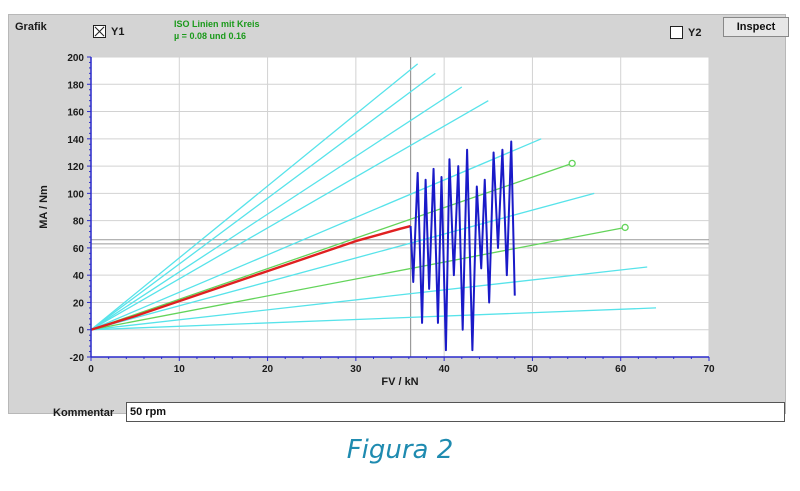 This screenshot has height=491, width=800. Describe the element at coordinates (75, 140) in the screenshot. I see `y-tick-label: 140` at that location.